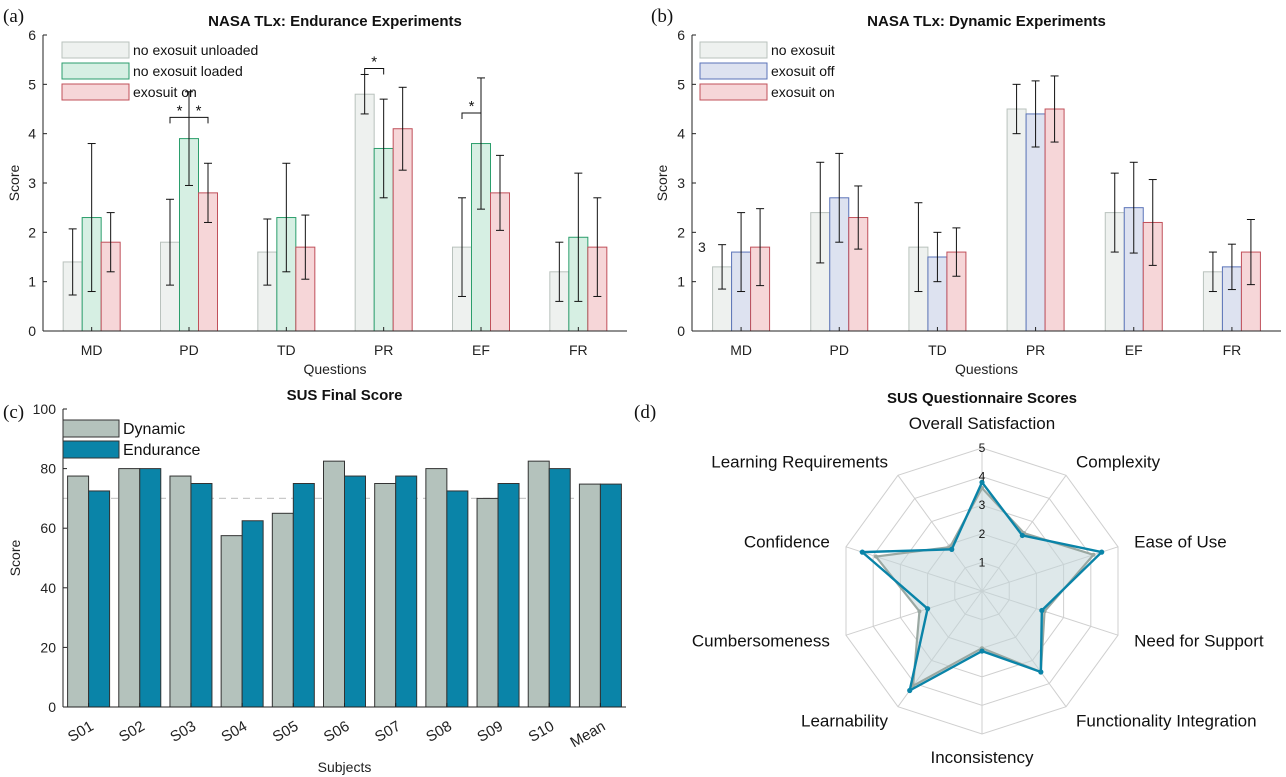 This screenshot has height=777, width=1286. What do you see at coordinates (508, 595) in the screenshot?
I see `bar-endurance-s09` at bounding box center [508, 595].